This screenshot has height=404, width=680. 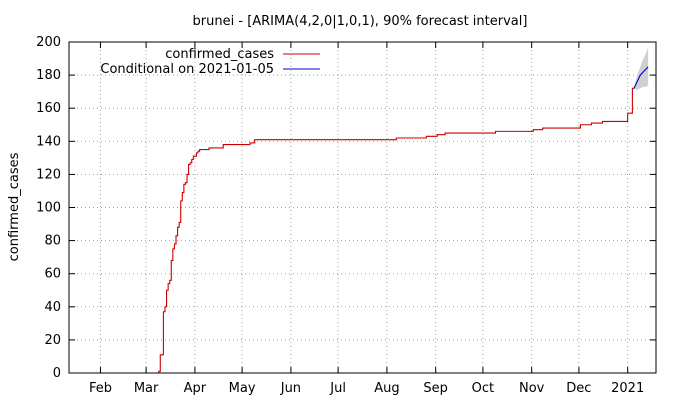 I want to click on y-axis-label: confirmed_cases, so click(x=14, y=206).